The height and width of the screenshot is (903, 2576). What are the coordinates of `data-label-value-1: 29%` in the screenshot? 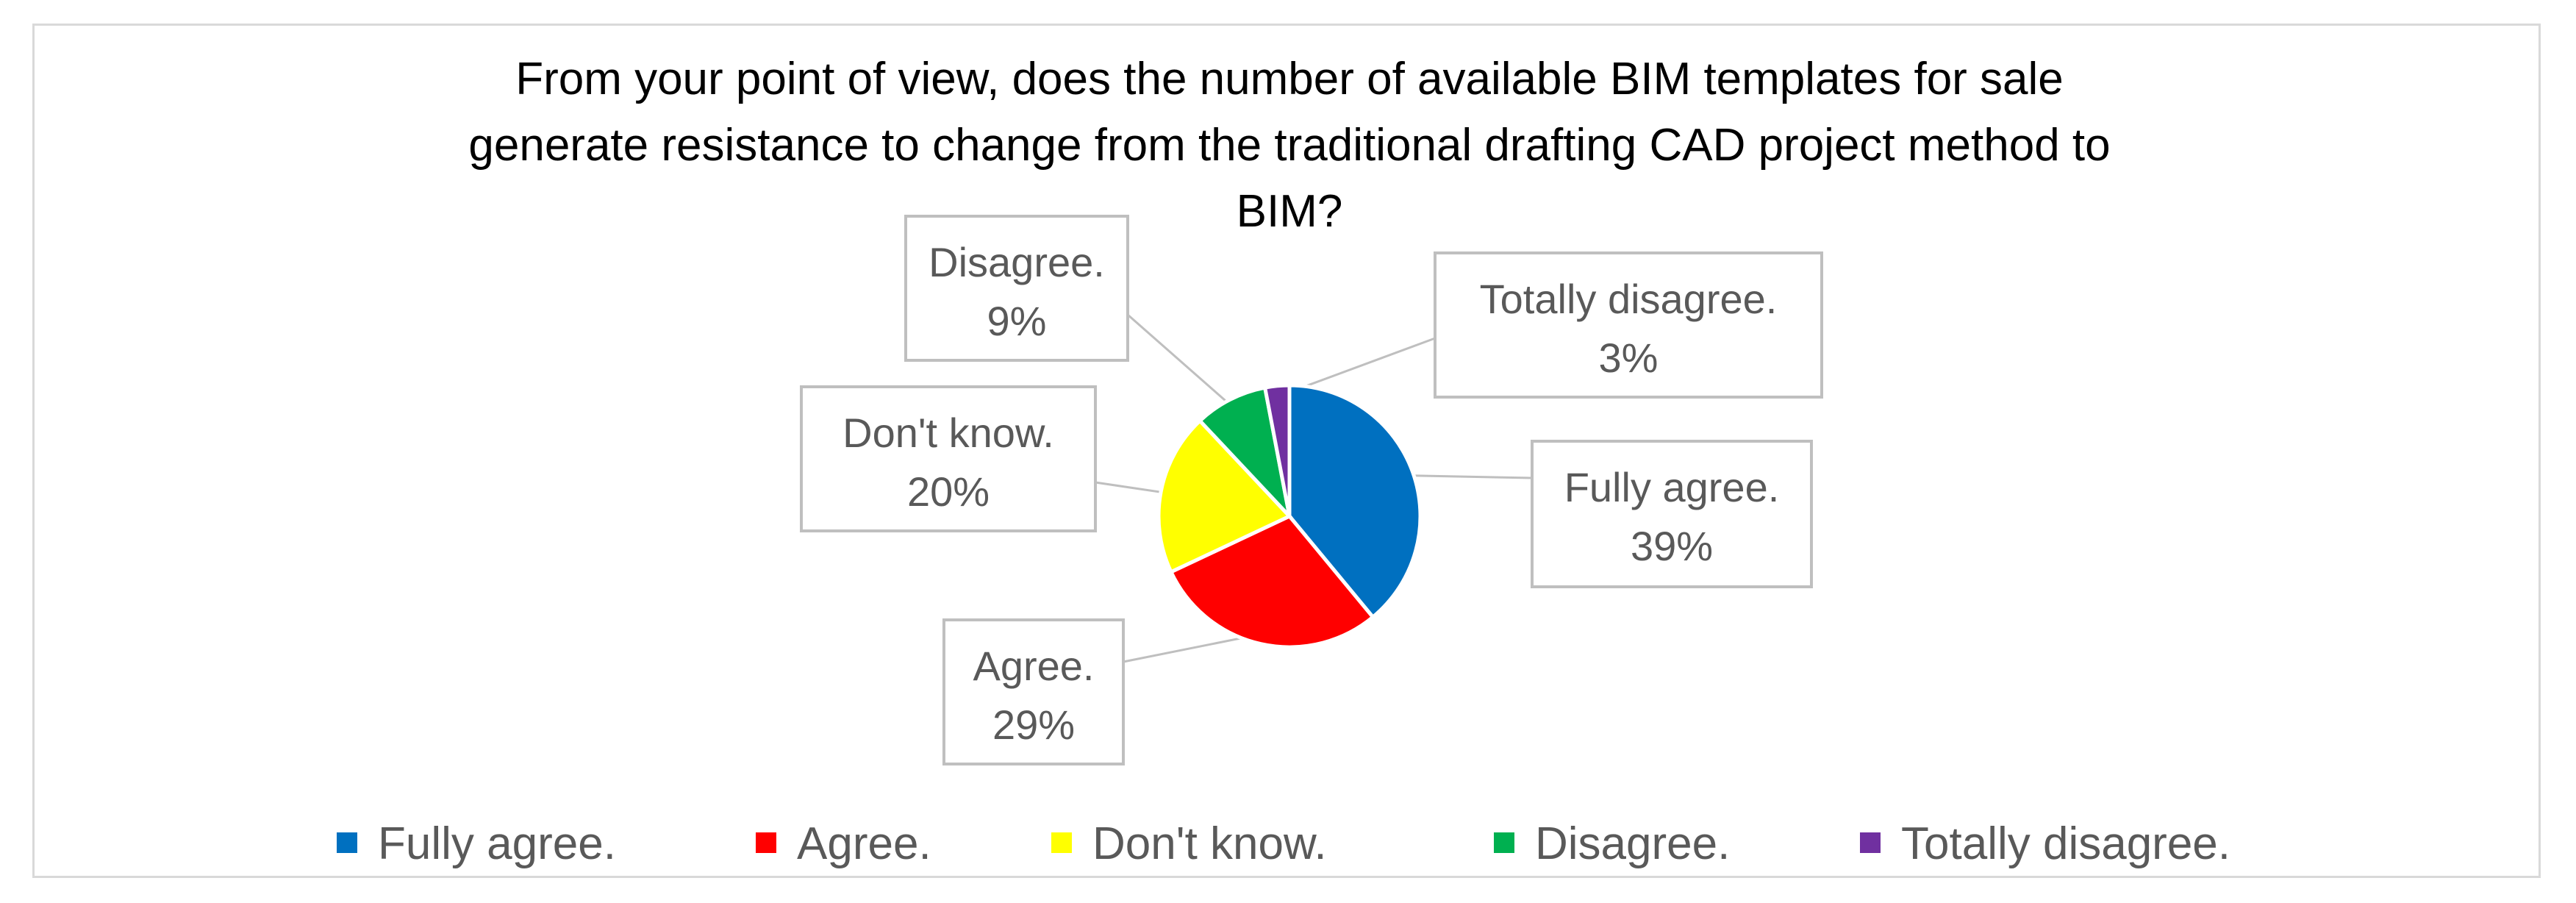 It's located at (1033, 725).